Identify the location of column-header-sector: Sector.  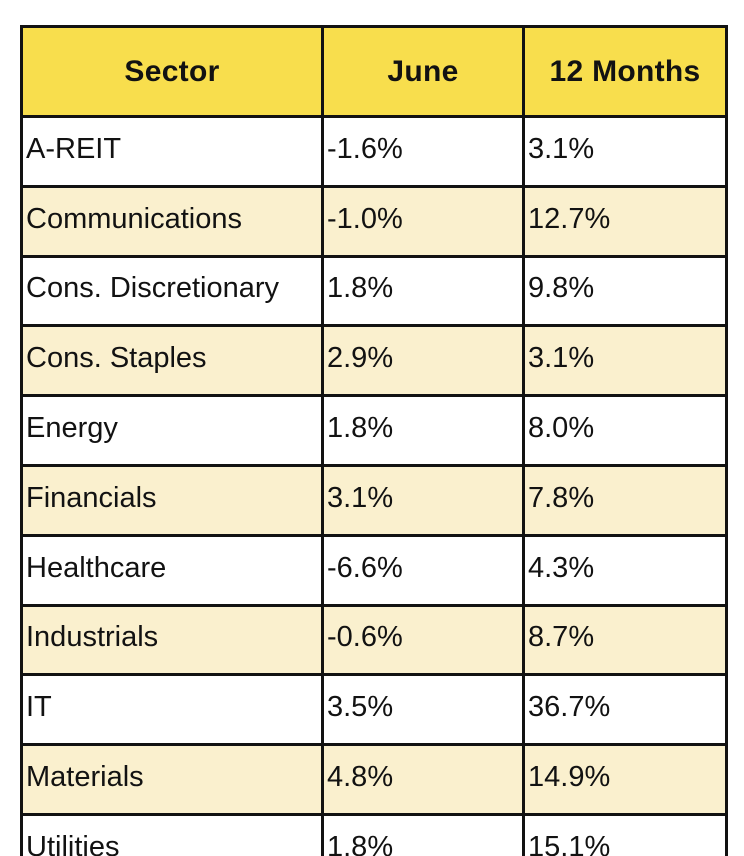
(172, 71).